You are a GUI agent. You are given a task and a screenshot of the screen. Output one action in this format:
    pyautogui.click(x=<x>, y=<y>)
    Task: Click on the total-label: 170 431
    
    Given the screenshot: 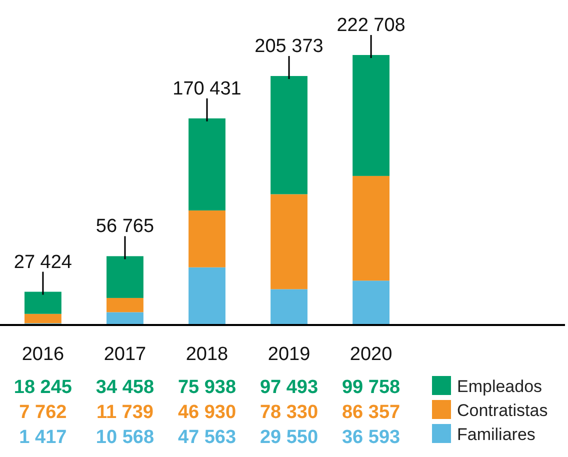 What is the action you would take?
    pyautogui.click(x=207, y=89)
    